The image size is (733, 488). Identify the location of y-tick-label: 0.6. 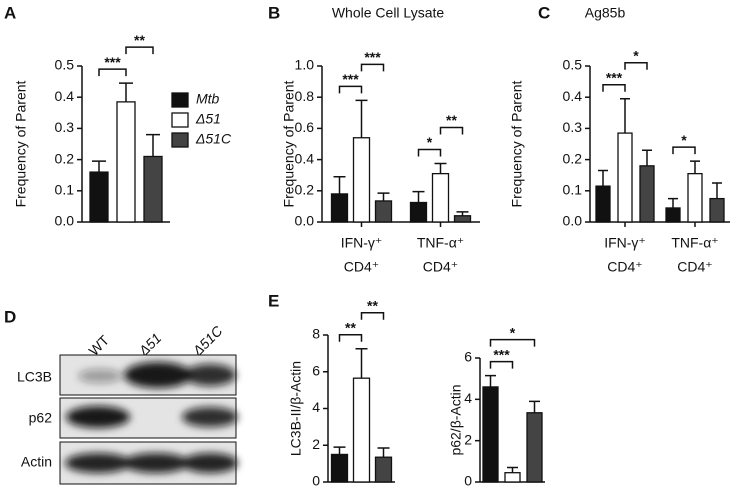
(305, 127).